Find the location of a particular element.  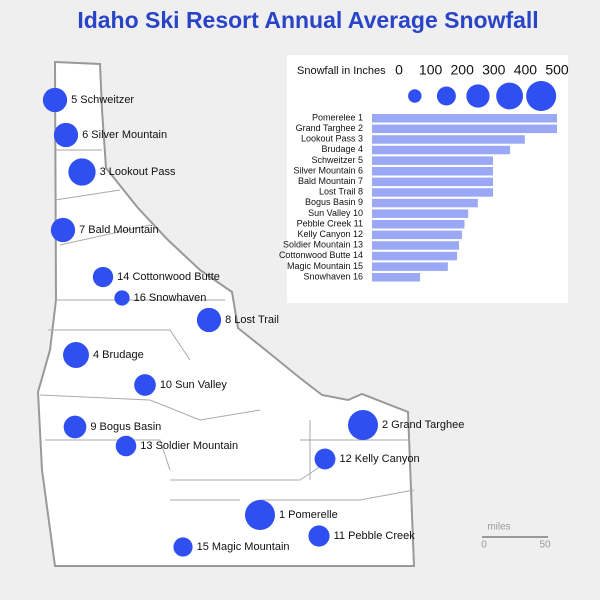

scale-unit: miles is located at coordinates (498, 527).